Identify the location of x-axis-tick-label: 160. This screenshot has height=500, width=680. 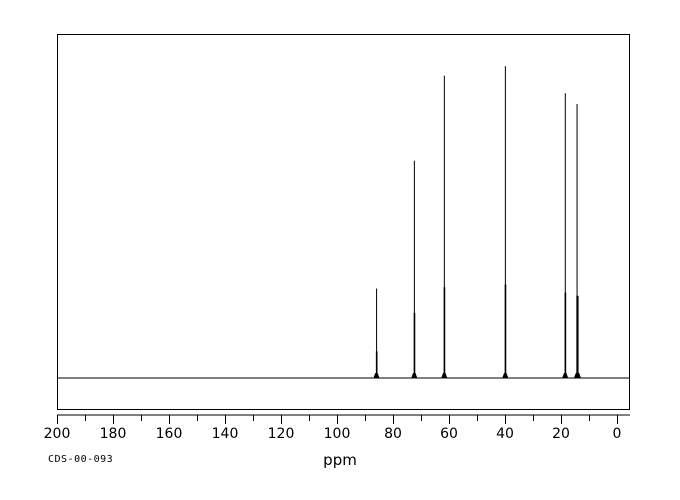
(169, 434).